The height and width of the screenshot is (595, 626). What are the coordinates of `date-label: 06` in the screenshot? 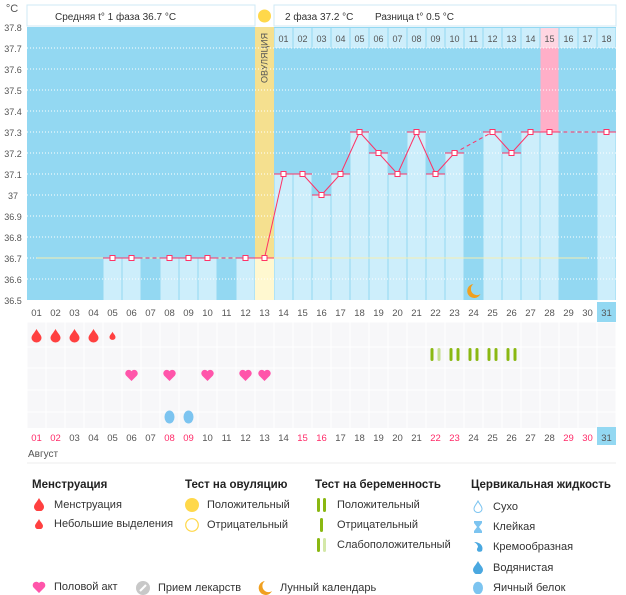 It's located at (131, 438).